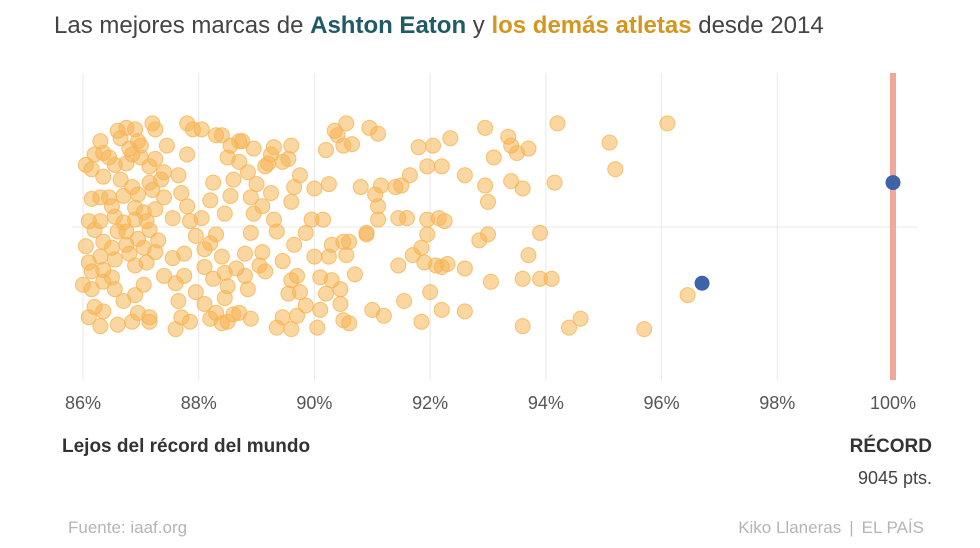 The image size is (980, 548). What do you see at coordinates (757, 25) in the screenshot?
I see `title-suffix: desde 2014` at bounding box center [757, 25].